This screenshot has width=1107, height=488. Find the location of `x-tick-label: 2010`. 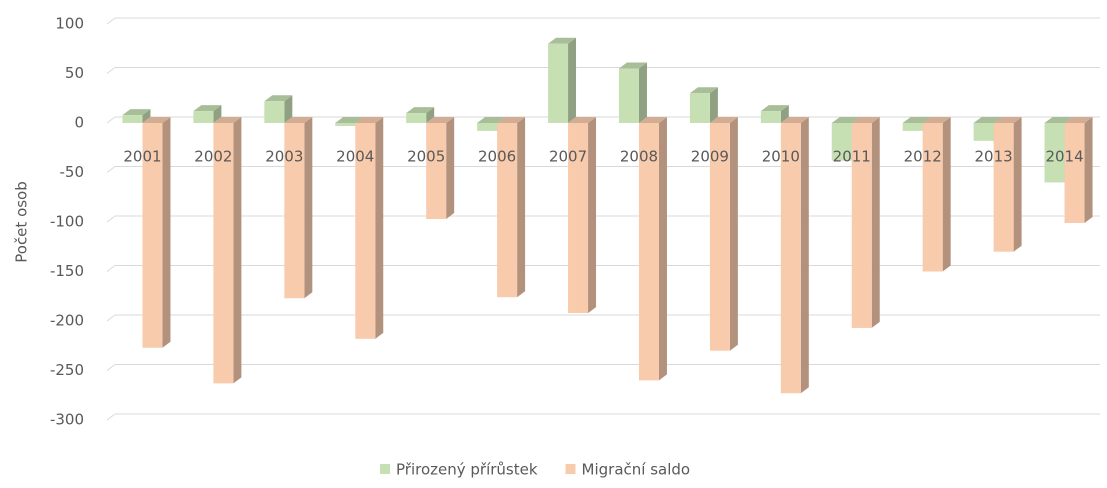

x-tick-label: 2010 is located at coordinates (781, 157).